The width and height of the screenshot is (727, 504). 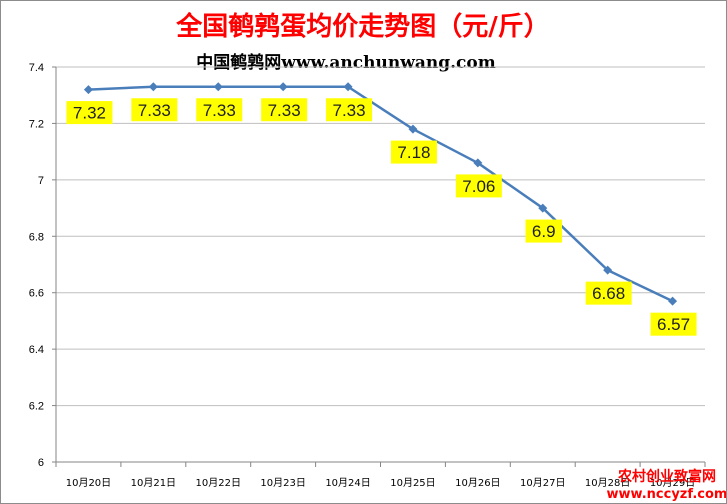 What do you see at coordinates (607, 483) in the screenshot?
I see `x-tick-label: 10月28日` at bounding box center [607, 483].